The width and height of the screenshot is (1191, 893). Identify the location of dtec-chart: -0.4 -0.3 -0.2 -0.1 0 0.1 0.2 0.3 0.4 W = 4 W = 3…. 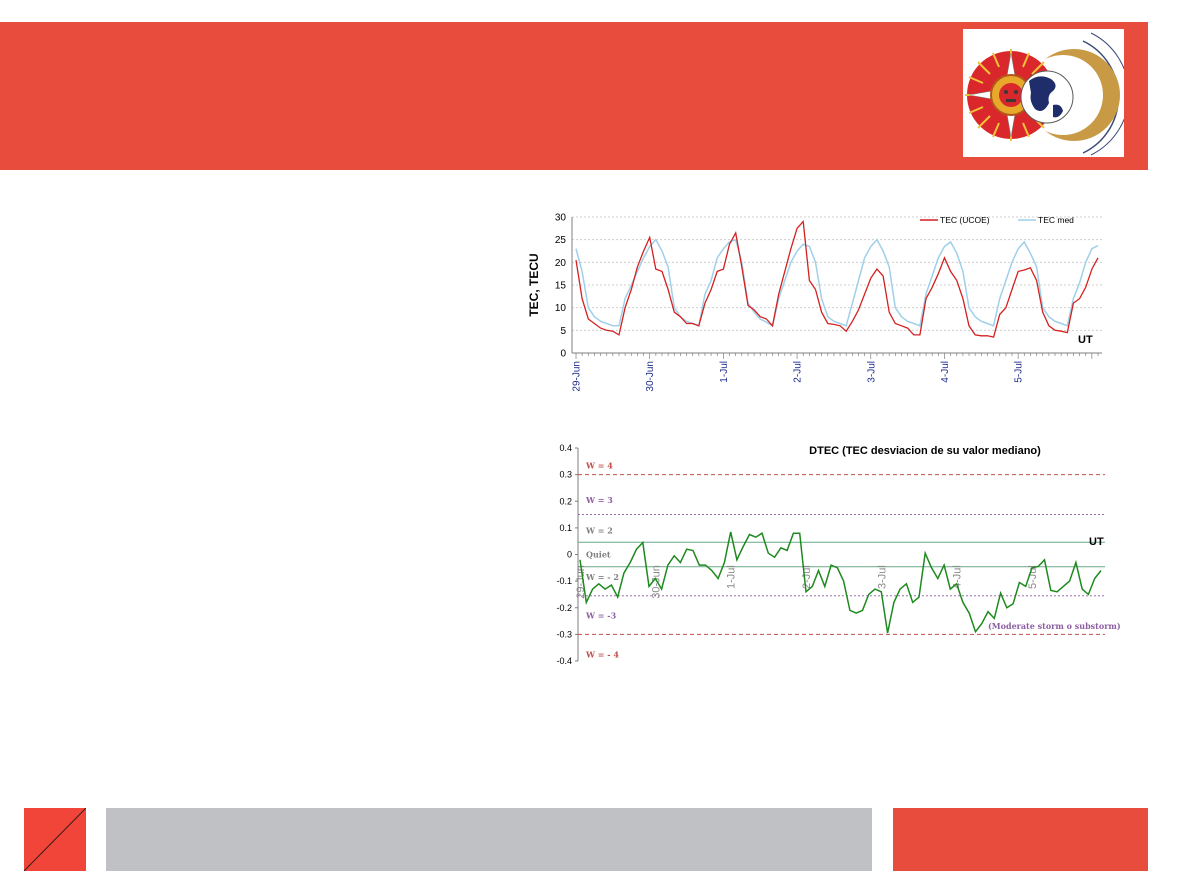
(838, 554).